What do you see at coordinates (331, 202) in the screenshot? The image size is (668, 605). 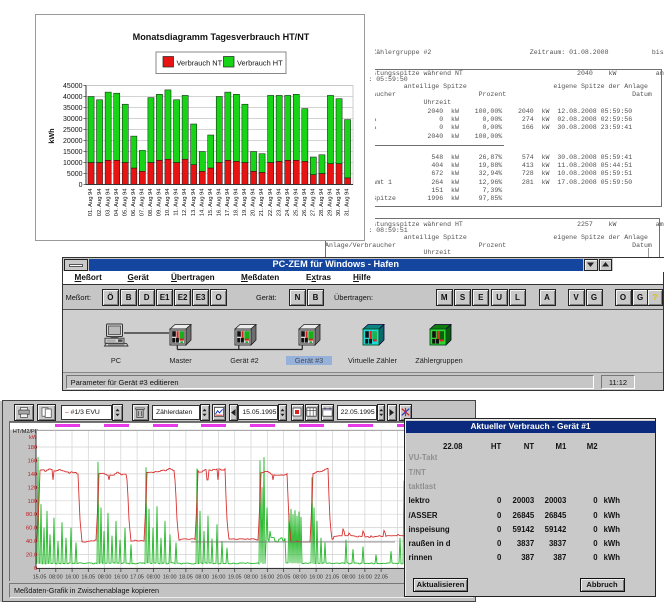 I see `svg-text: 29. Aug 94` at bounding box center [331, 202].